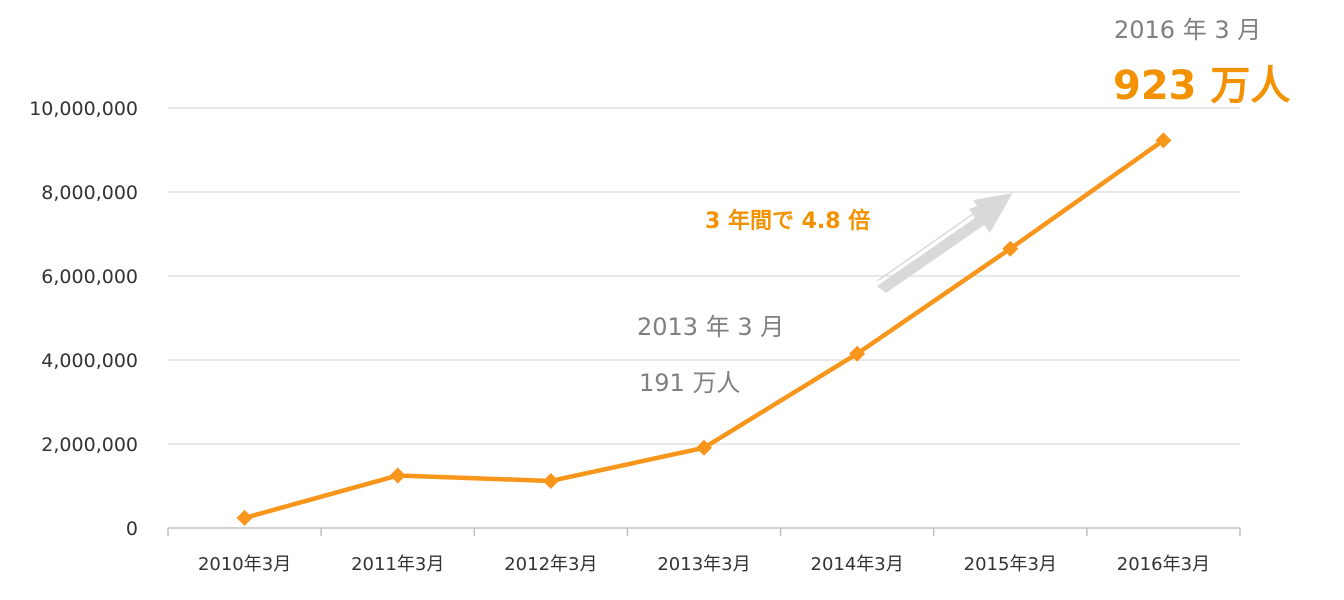 The height and width of the screenshot is (600, 1344). I want to click on end-date-annotation: 2016 年 3 月, so click(1187, 30).